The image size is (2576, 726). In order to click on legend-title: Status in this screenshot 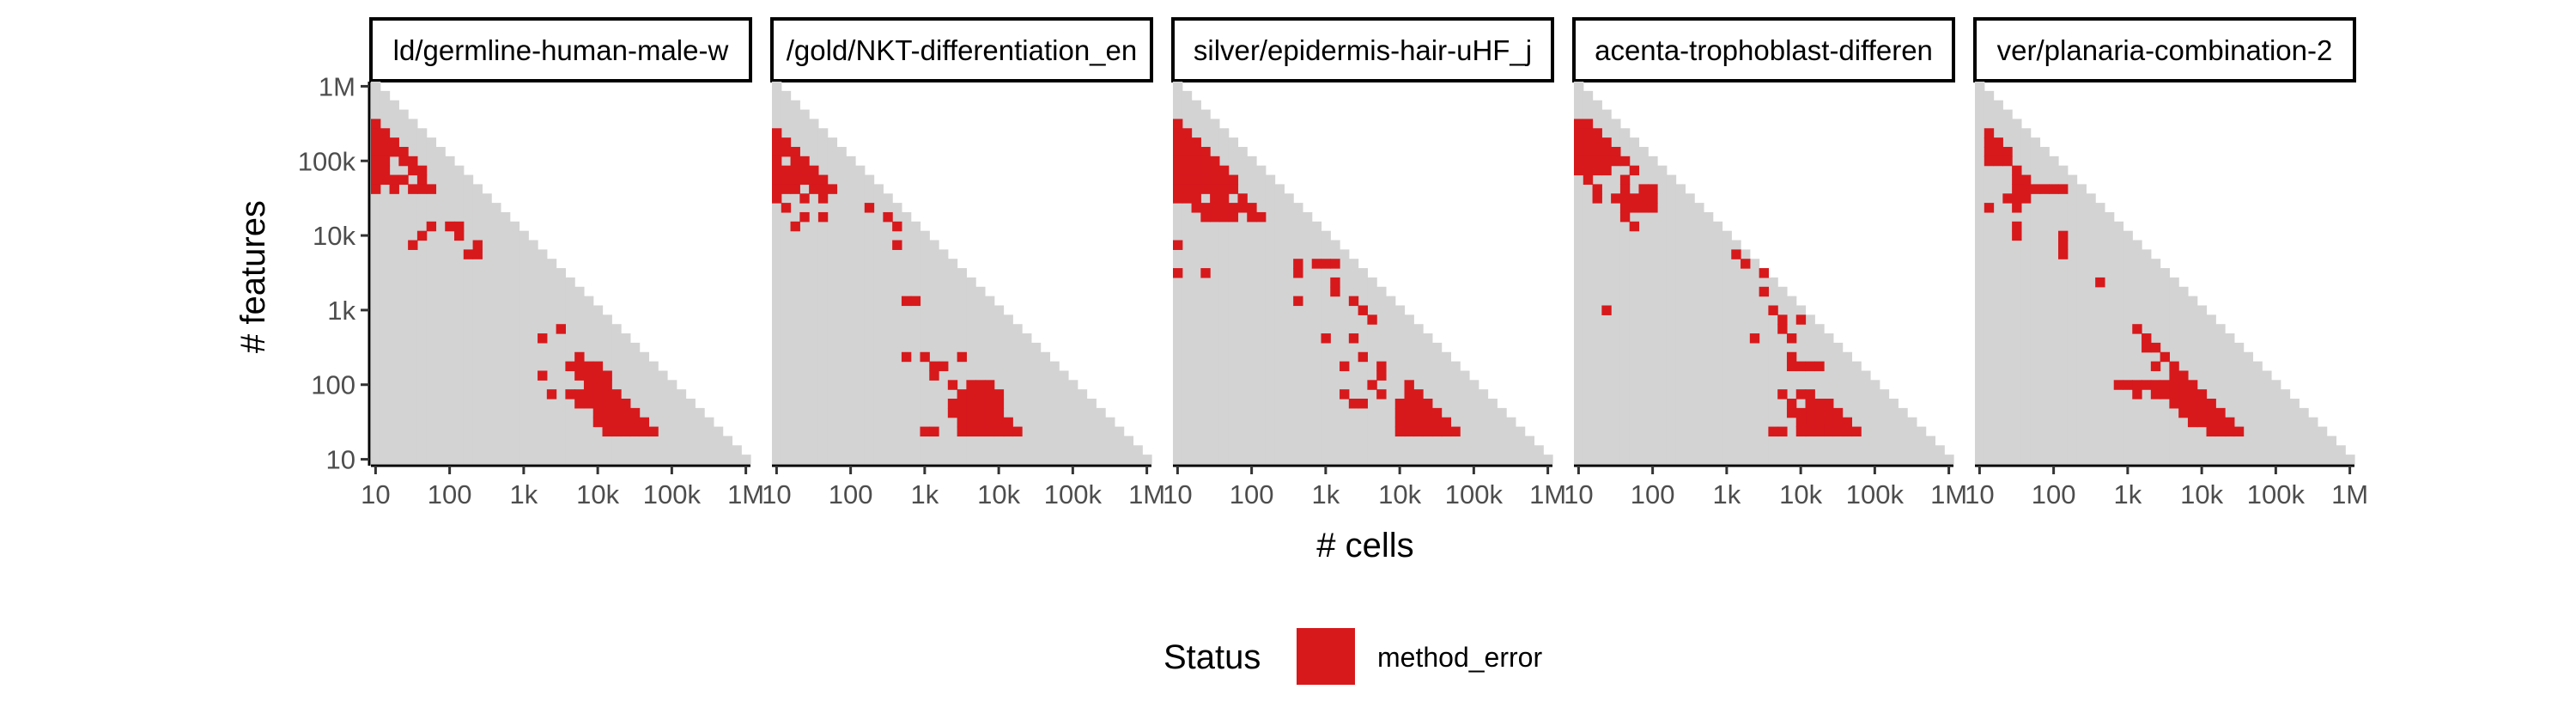, I will do `click(1212, 657)`.